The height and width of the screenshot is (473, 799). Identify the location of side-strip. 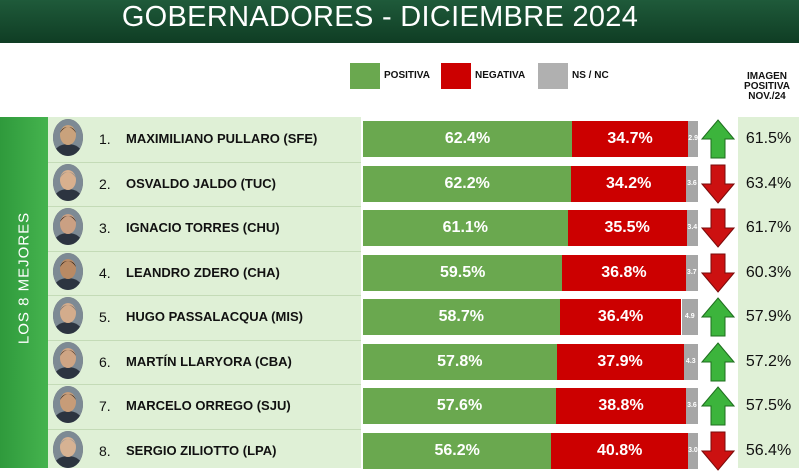
(24, 292).